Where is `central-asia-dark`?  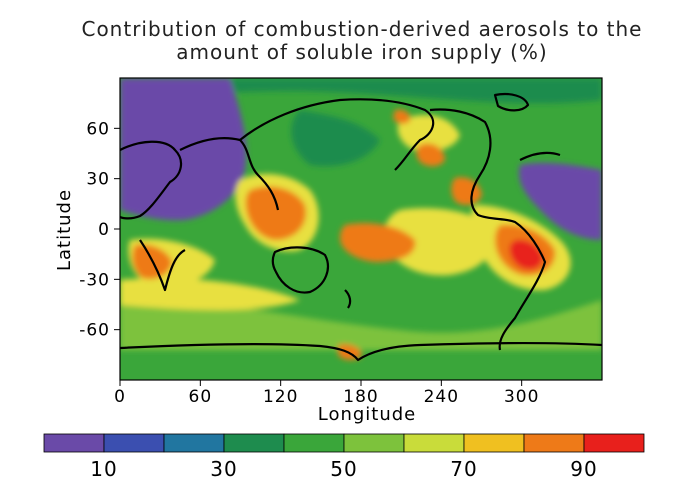
central-asia-dark is located at coordinates (335, 138).